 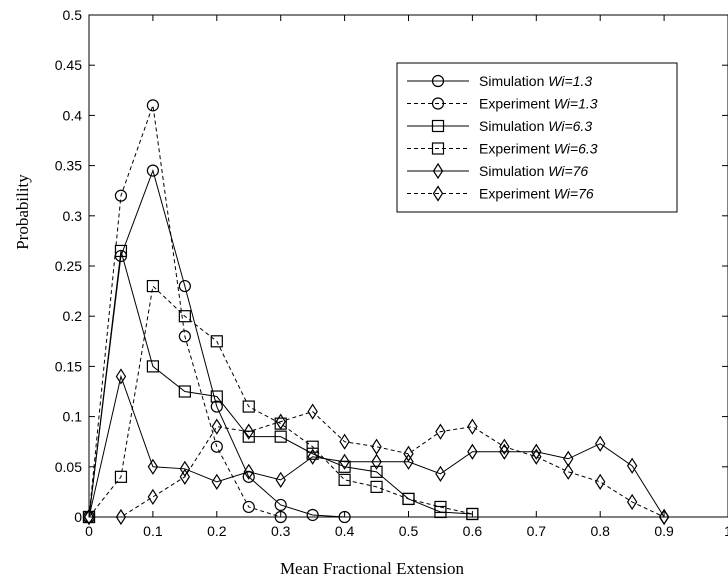 I want to click on y-tick-label: 0.1, so click(x=73, y=417).